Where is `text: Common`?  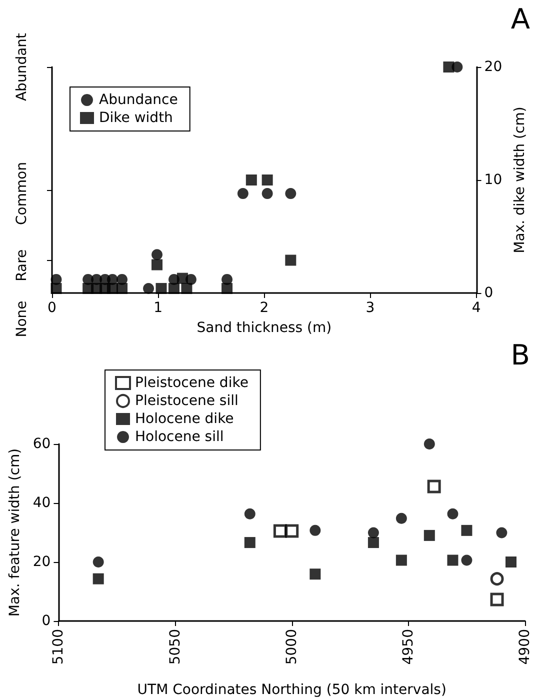
text: Common is located at coordinates (22, 193).